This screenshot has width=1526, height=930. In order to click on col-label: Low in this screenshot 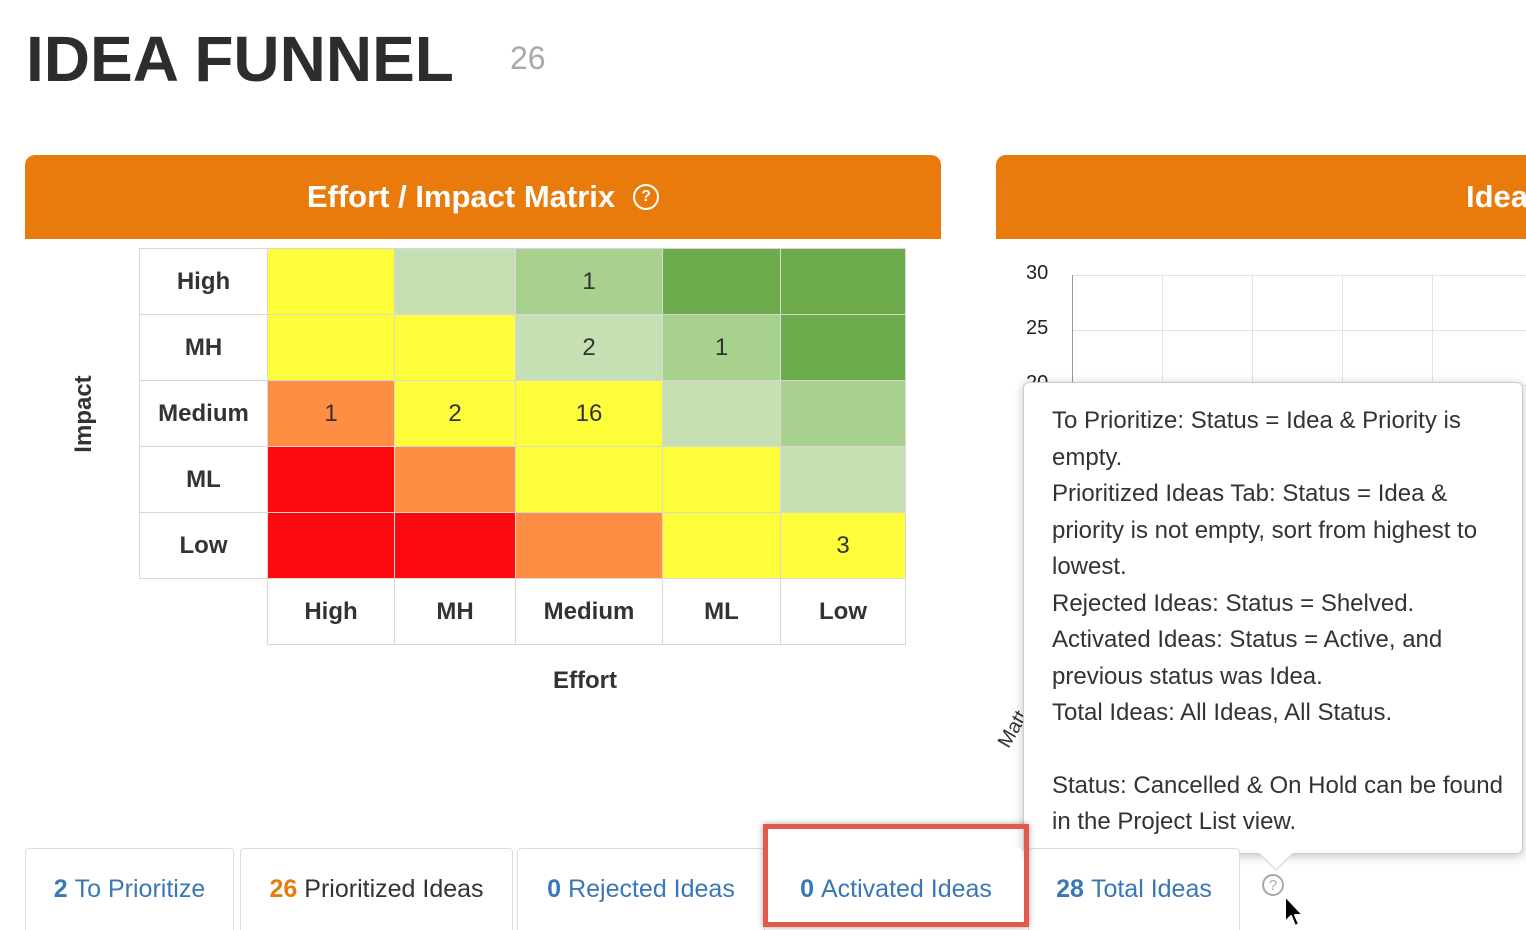, I will do `click(843, 611)`.